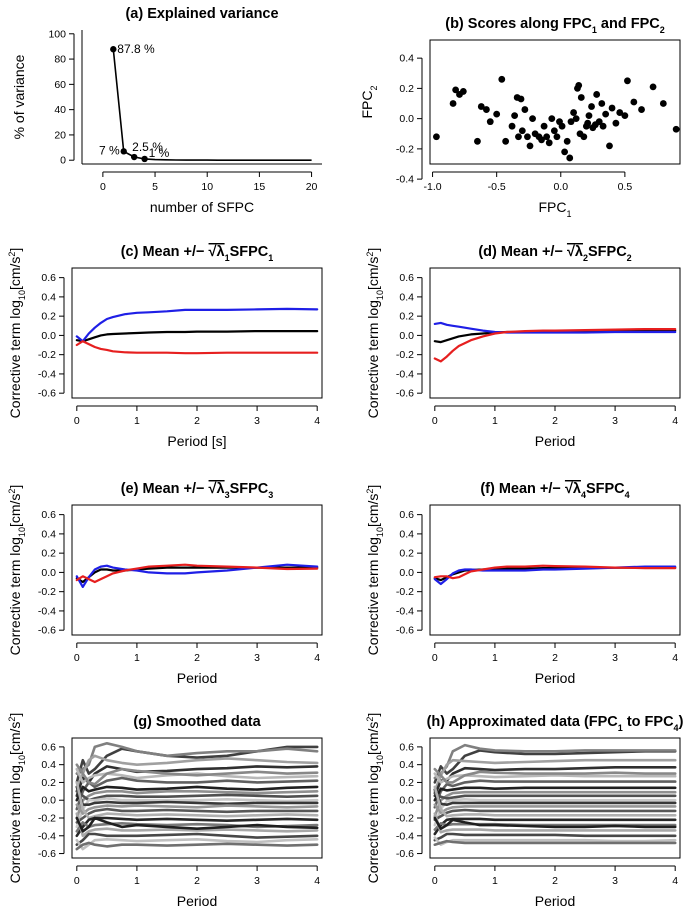  What do you see at coordinates (159, 153) in the screenshot?
I see `data-label: 1 %` at bounding box center [159, 153].